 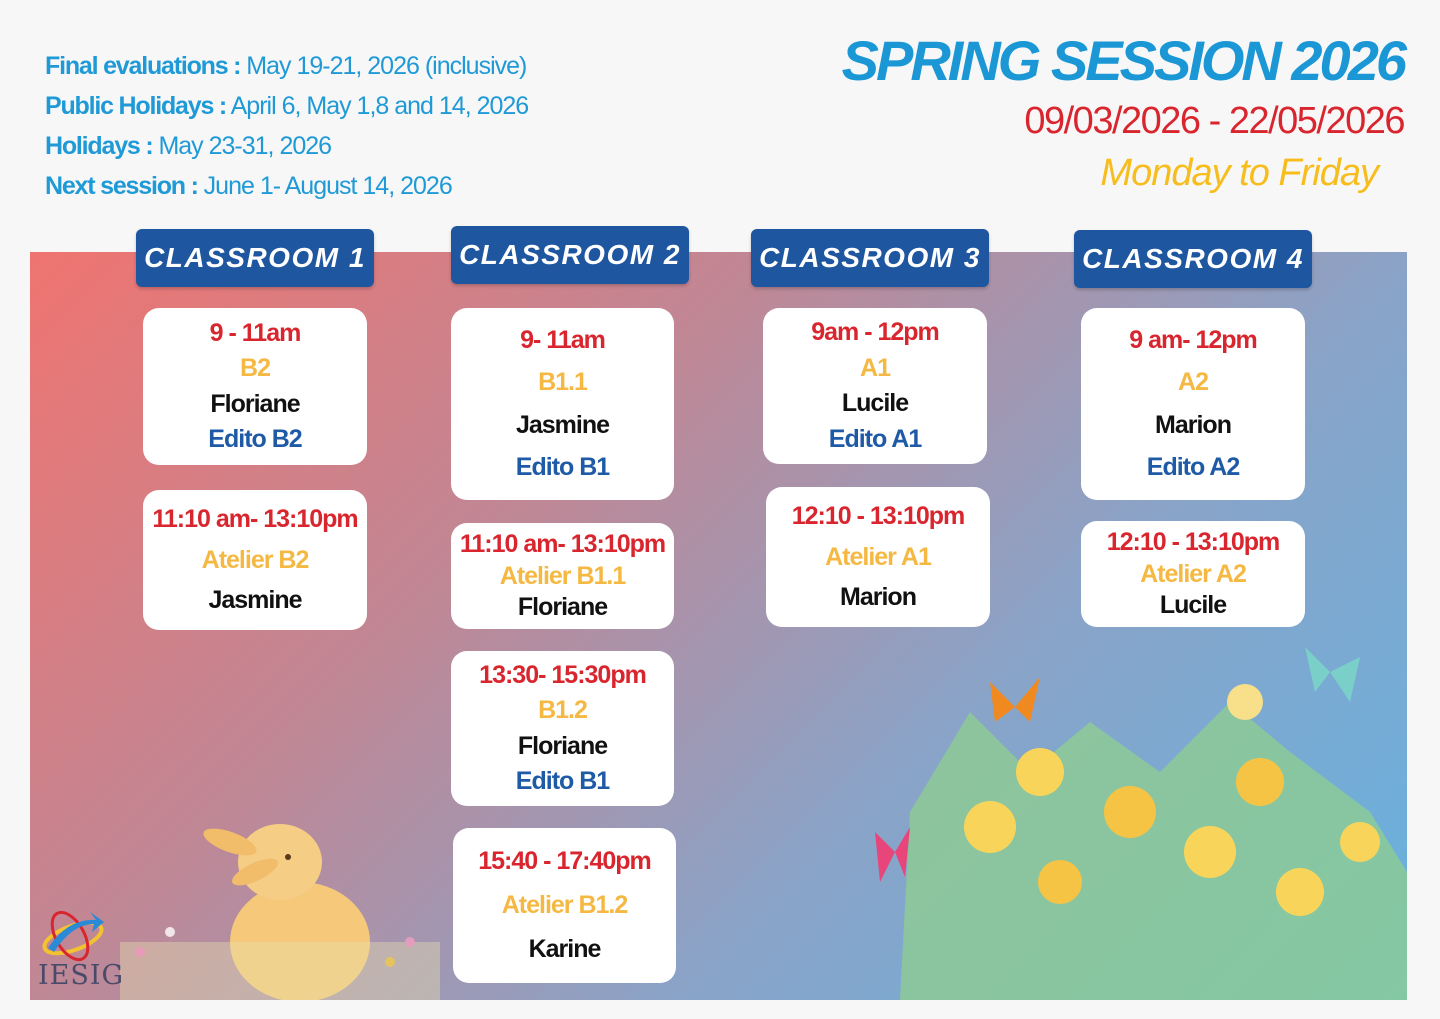 I want to click on slot-level: B1.1, so click(x=563, y=382).